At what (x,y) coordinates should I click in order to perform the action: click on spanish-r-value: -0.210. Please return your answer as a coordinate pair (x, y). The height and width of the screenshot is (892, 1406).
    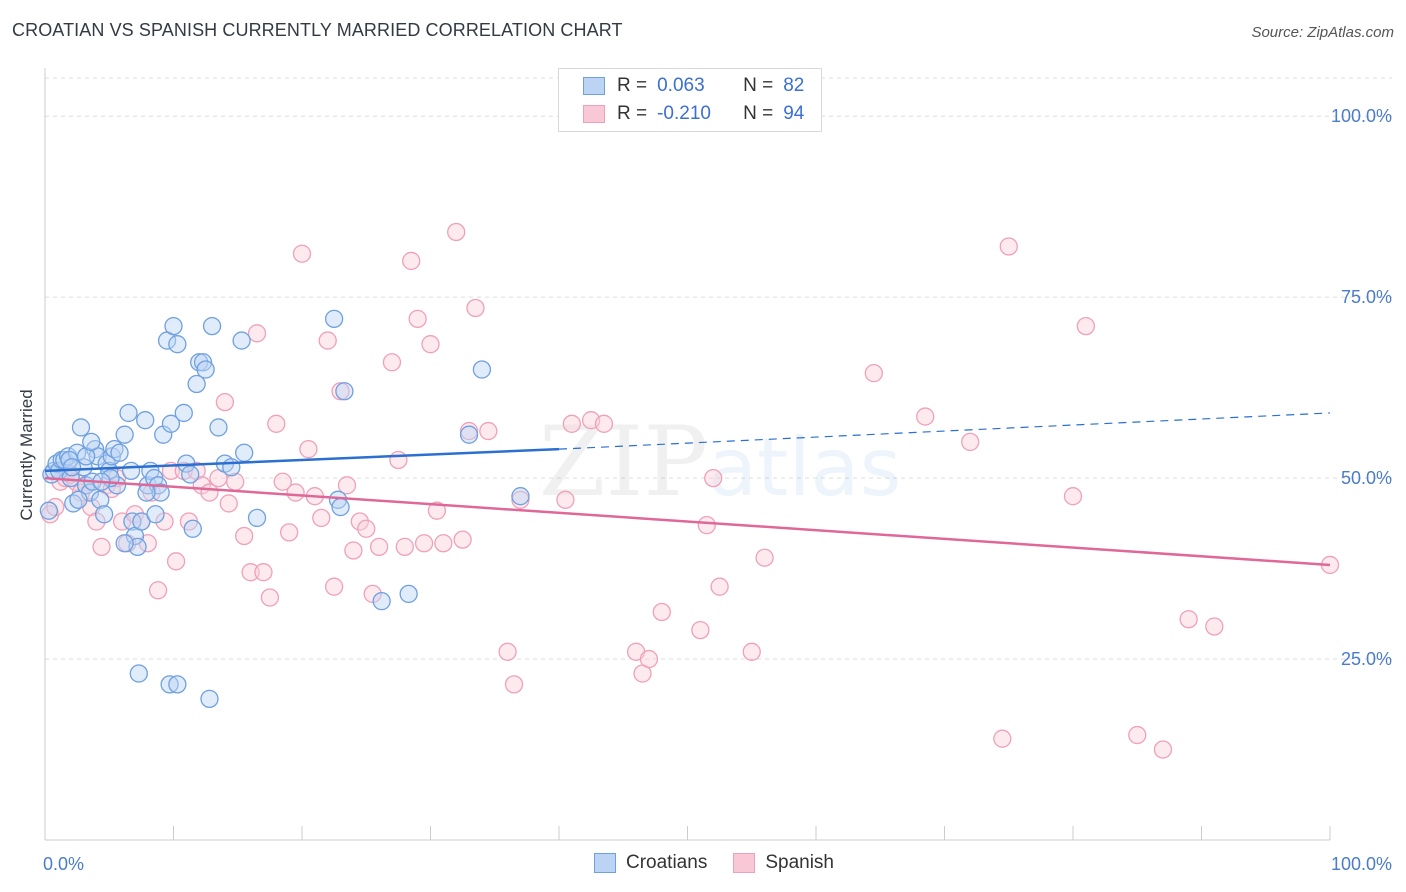
    Looking at the image, I should click on (684, 113).